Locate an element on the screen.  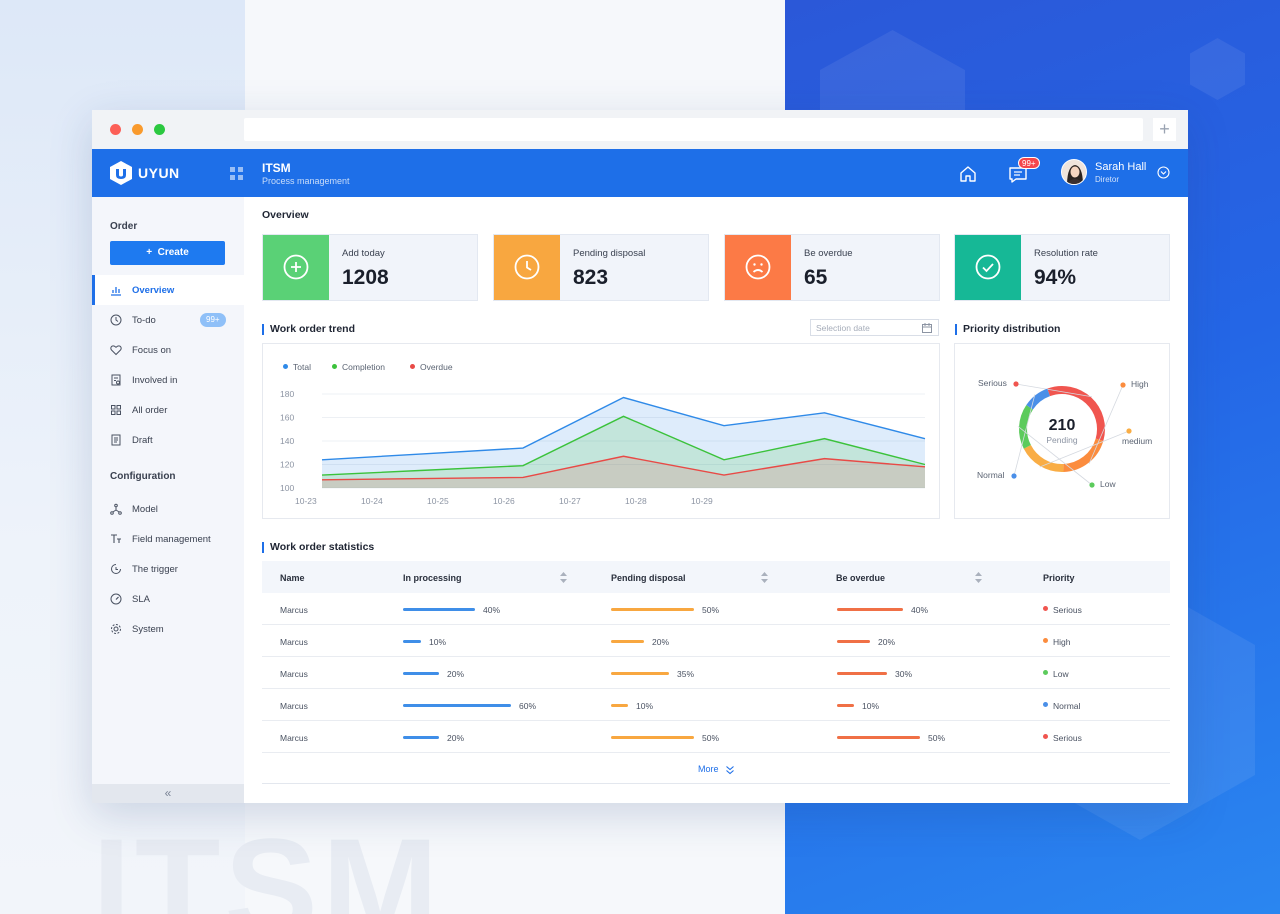
table-row: Marcus 60% 10% 10% Normal is located at coordinates (716, 705).